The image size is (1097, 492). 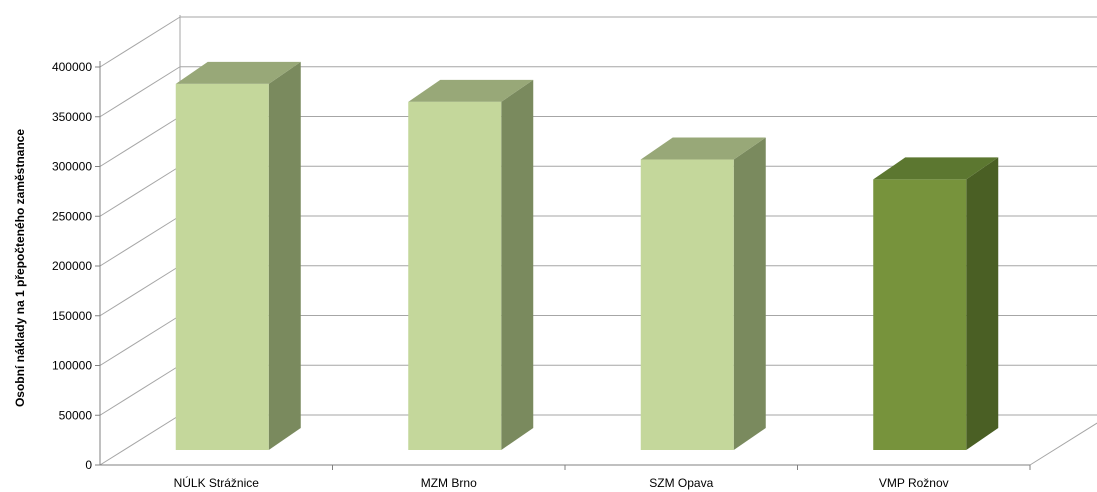 I want to click on y-tick-label: 0, so click(x=88, y=465).